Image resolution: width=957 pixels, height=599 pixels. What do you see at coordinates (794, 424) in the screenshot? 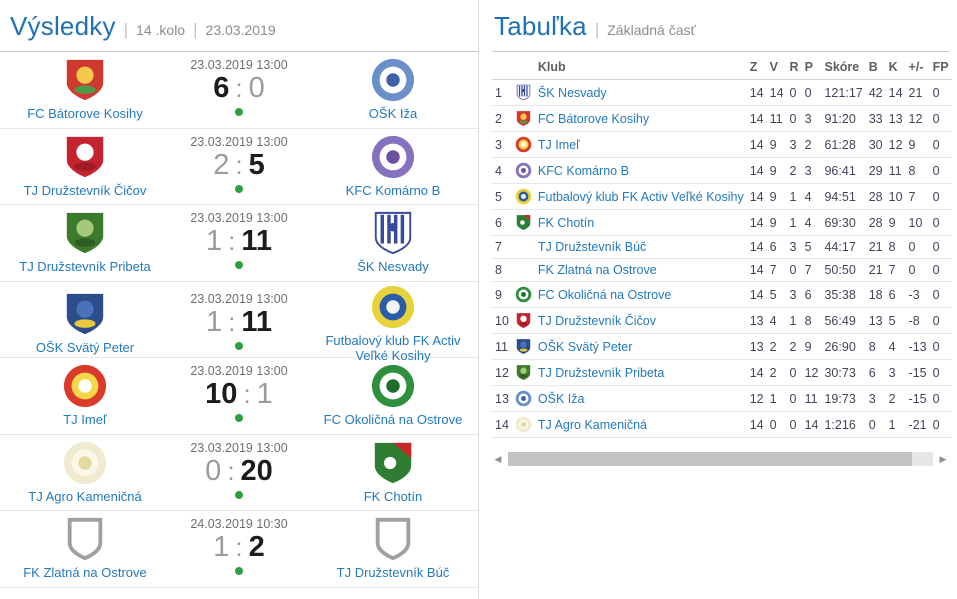
I see `draws-cell: 0` at bounding box center [794, 424].